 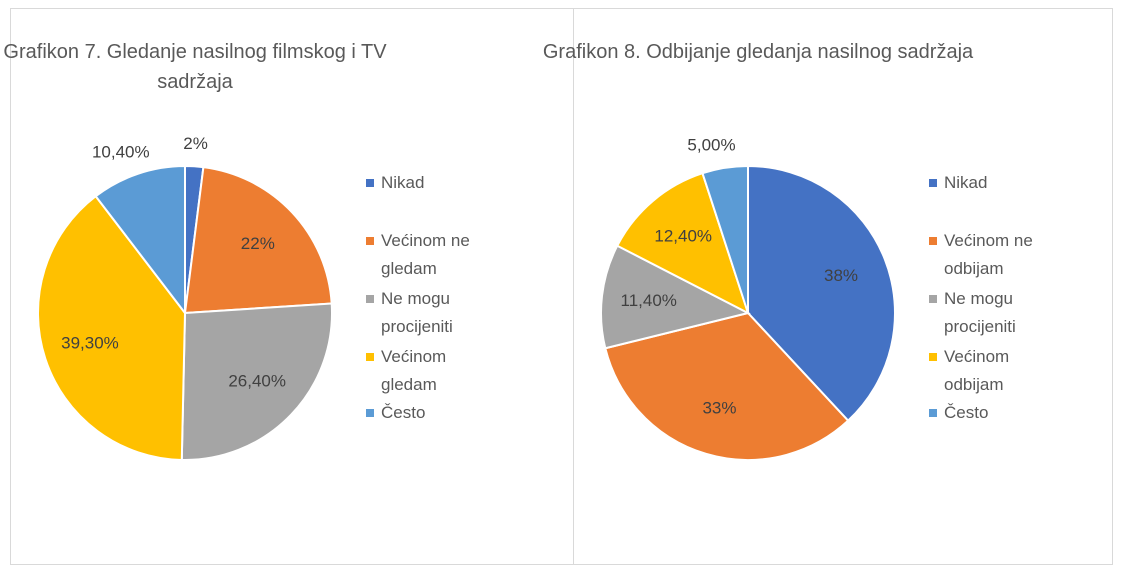 I want to click on legend-item: Većinom ne gledam, so click(x=436, y=255).